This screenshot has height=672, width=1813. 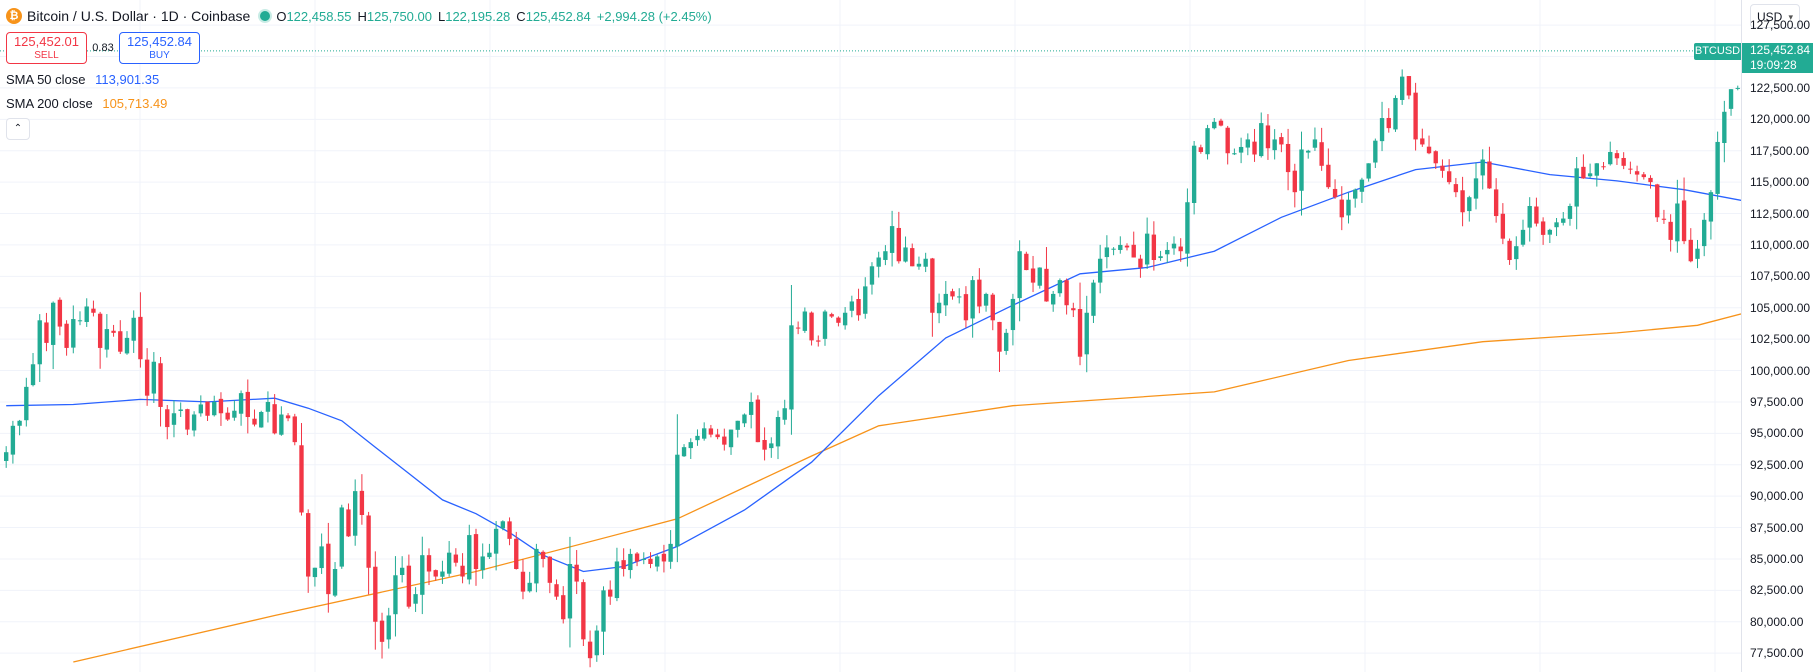 I want to click on symbol-title: Bitcoin / U.S. Dollar · 1D · Coinbase, so click(x=139, y=16).